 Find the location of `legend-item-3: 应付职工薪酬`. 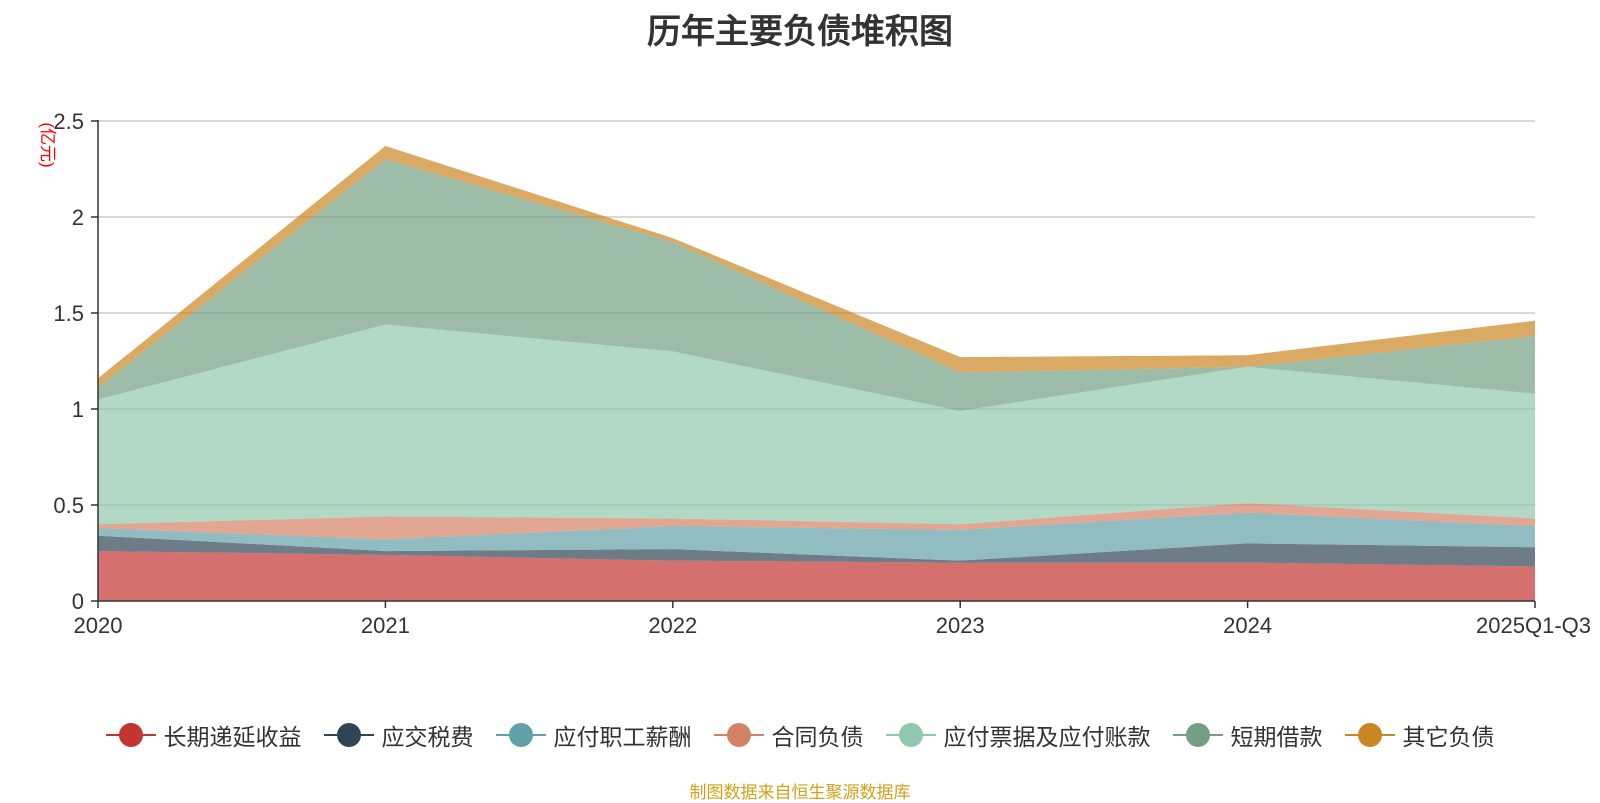

legend-item-3: 应付职工薪酬 is located at coordinates (593, 735).